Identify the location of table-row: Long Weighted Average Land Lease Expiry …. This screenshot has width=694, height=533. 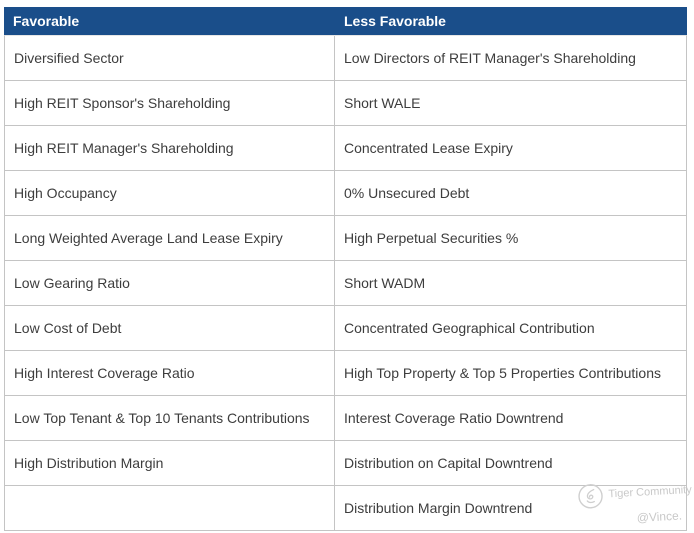
(345, 238).